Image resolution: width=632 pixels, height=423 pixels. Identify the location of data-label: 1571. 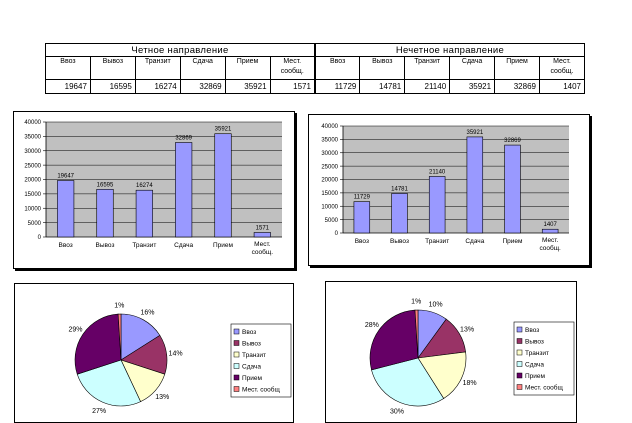
(263, 228).